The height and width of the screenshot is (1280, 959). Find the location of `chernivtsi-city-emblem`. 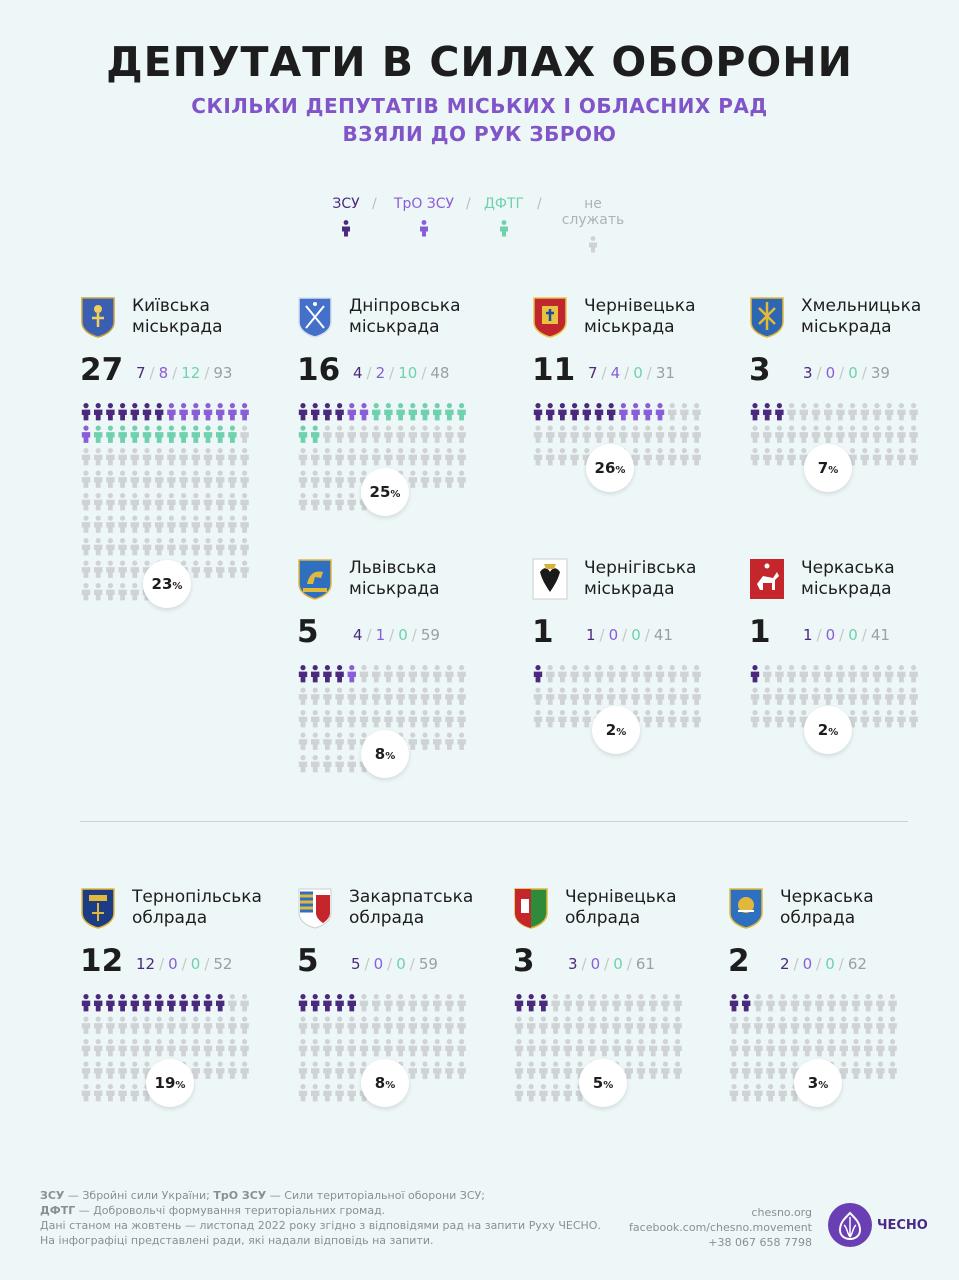

chernivtsi-city-emblem is located at coordinates (550, 317).